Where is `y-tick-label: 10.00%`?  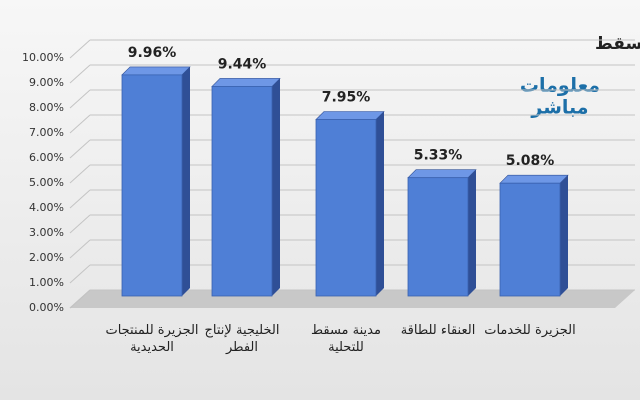
y-tick-label: 10.00% is located at coordinates (43, 57).